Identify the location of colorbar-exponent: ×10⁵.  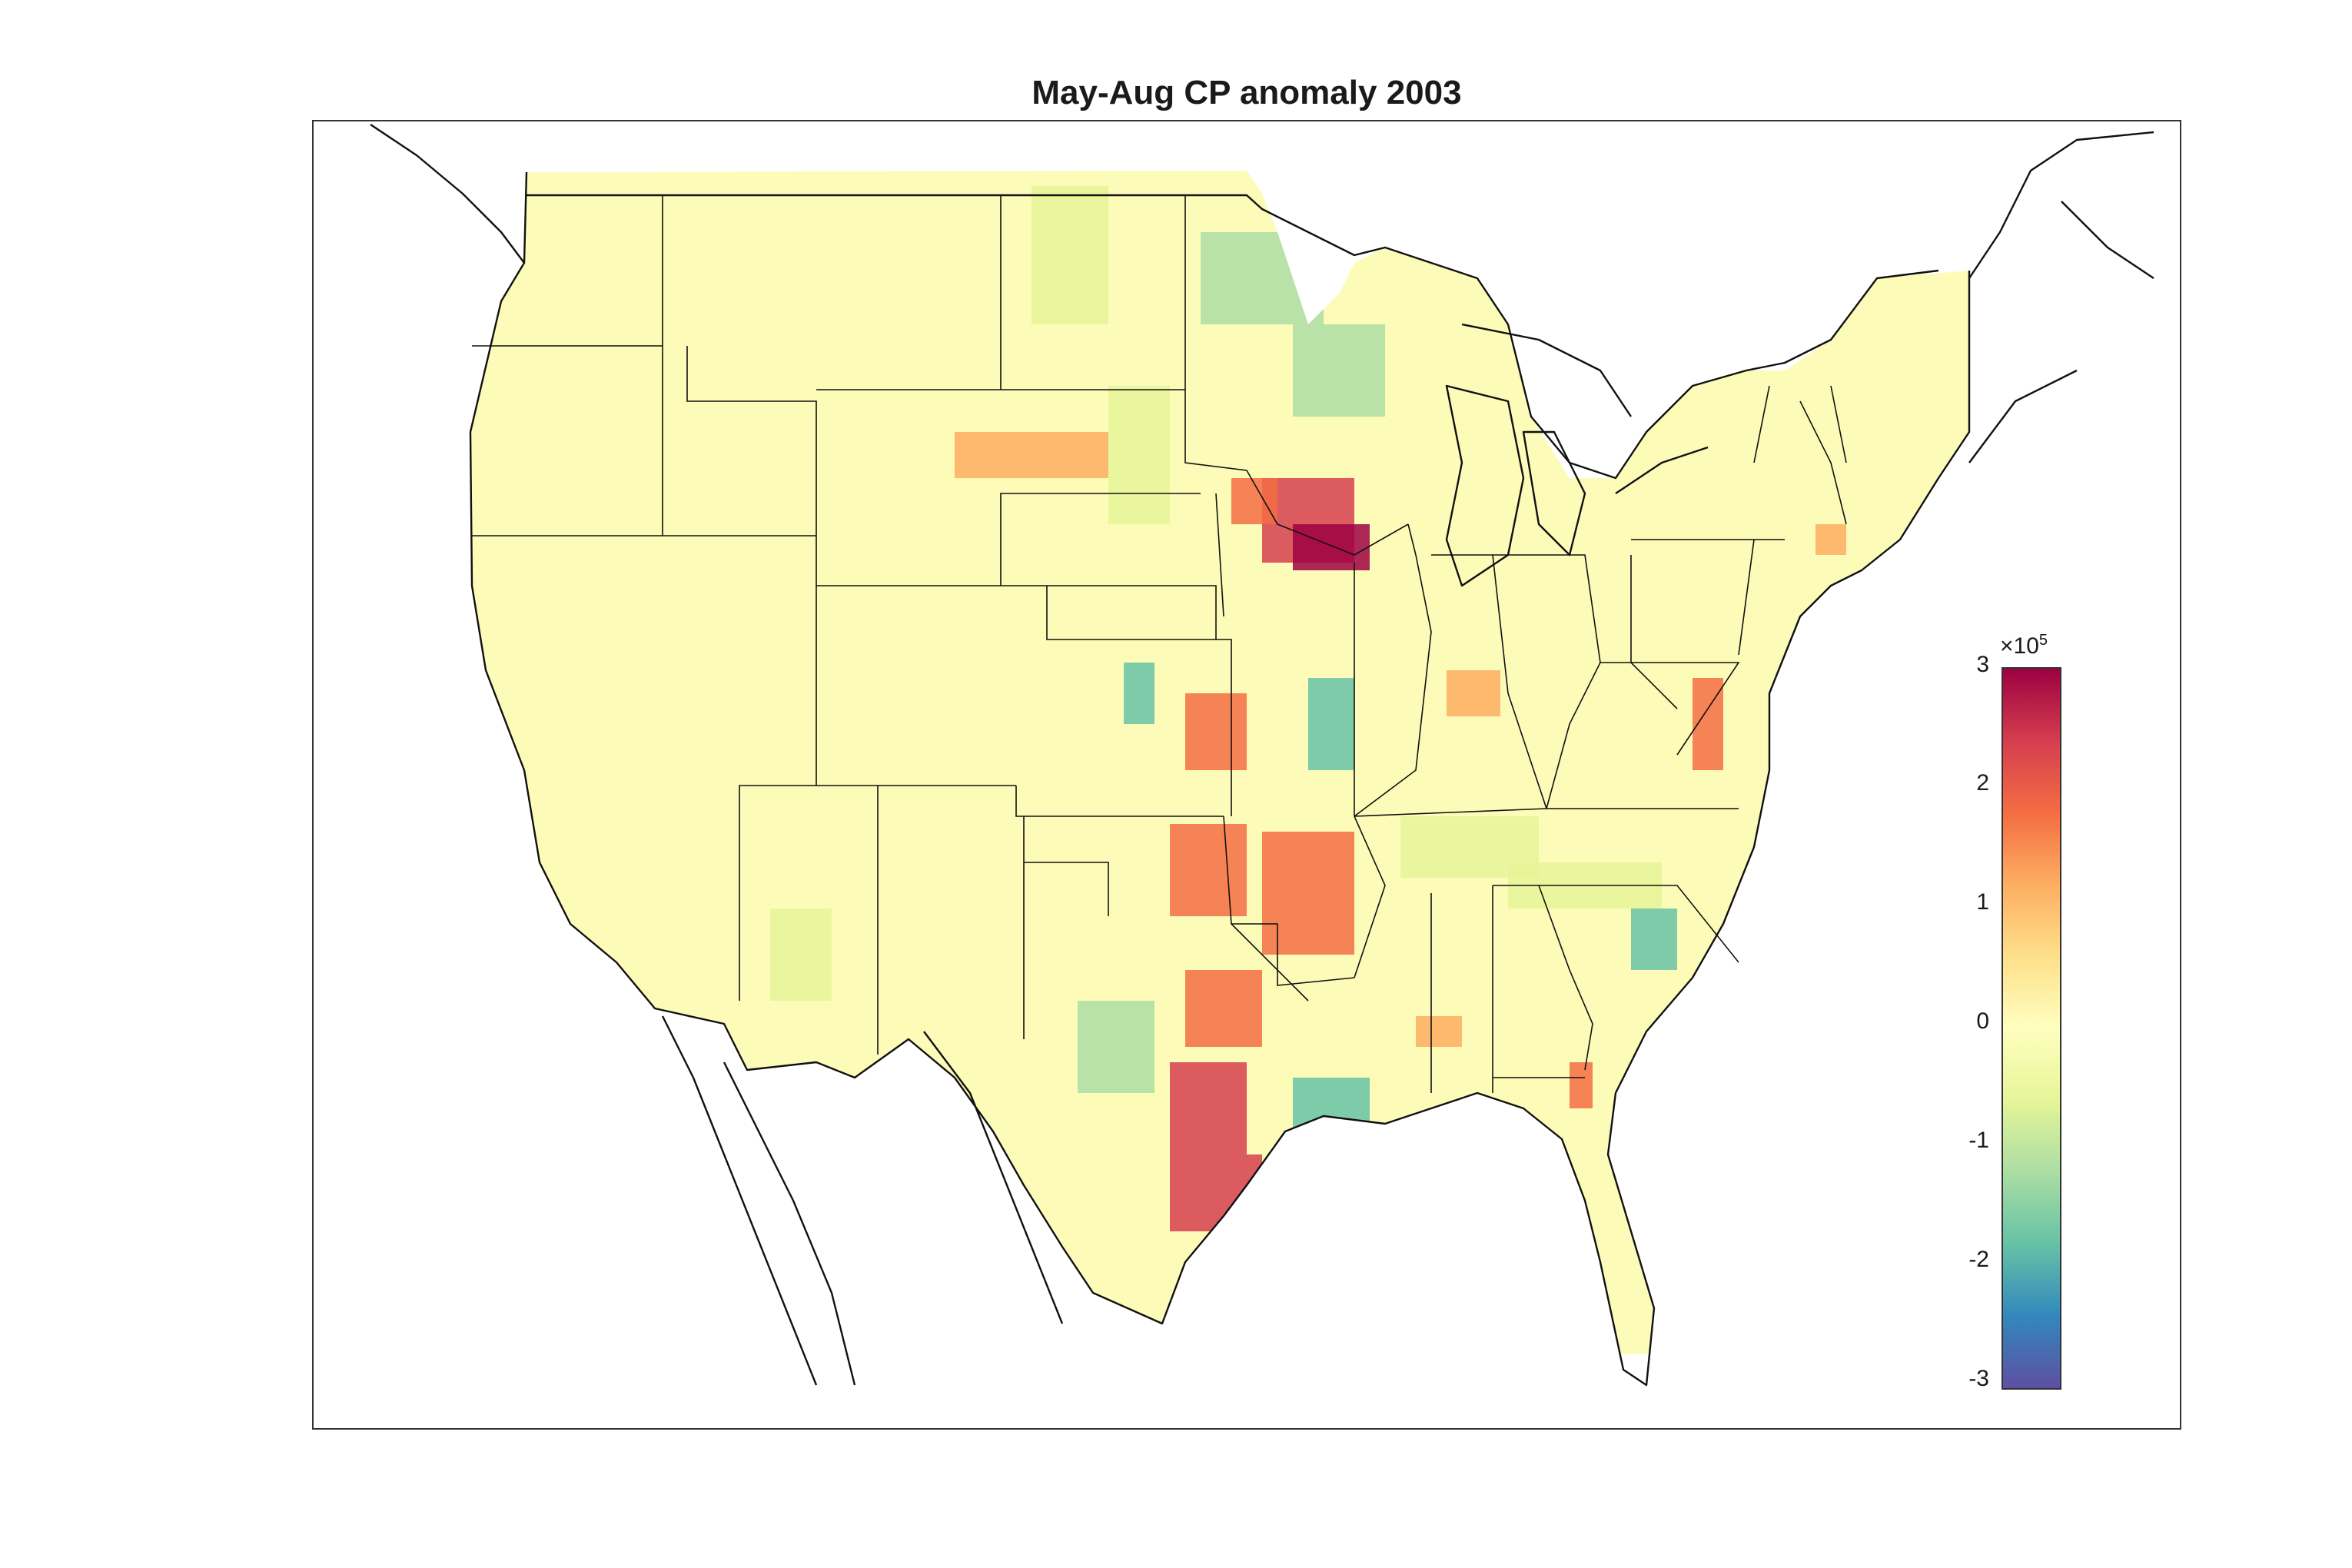
(2024, 645).